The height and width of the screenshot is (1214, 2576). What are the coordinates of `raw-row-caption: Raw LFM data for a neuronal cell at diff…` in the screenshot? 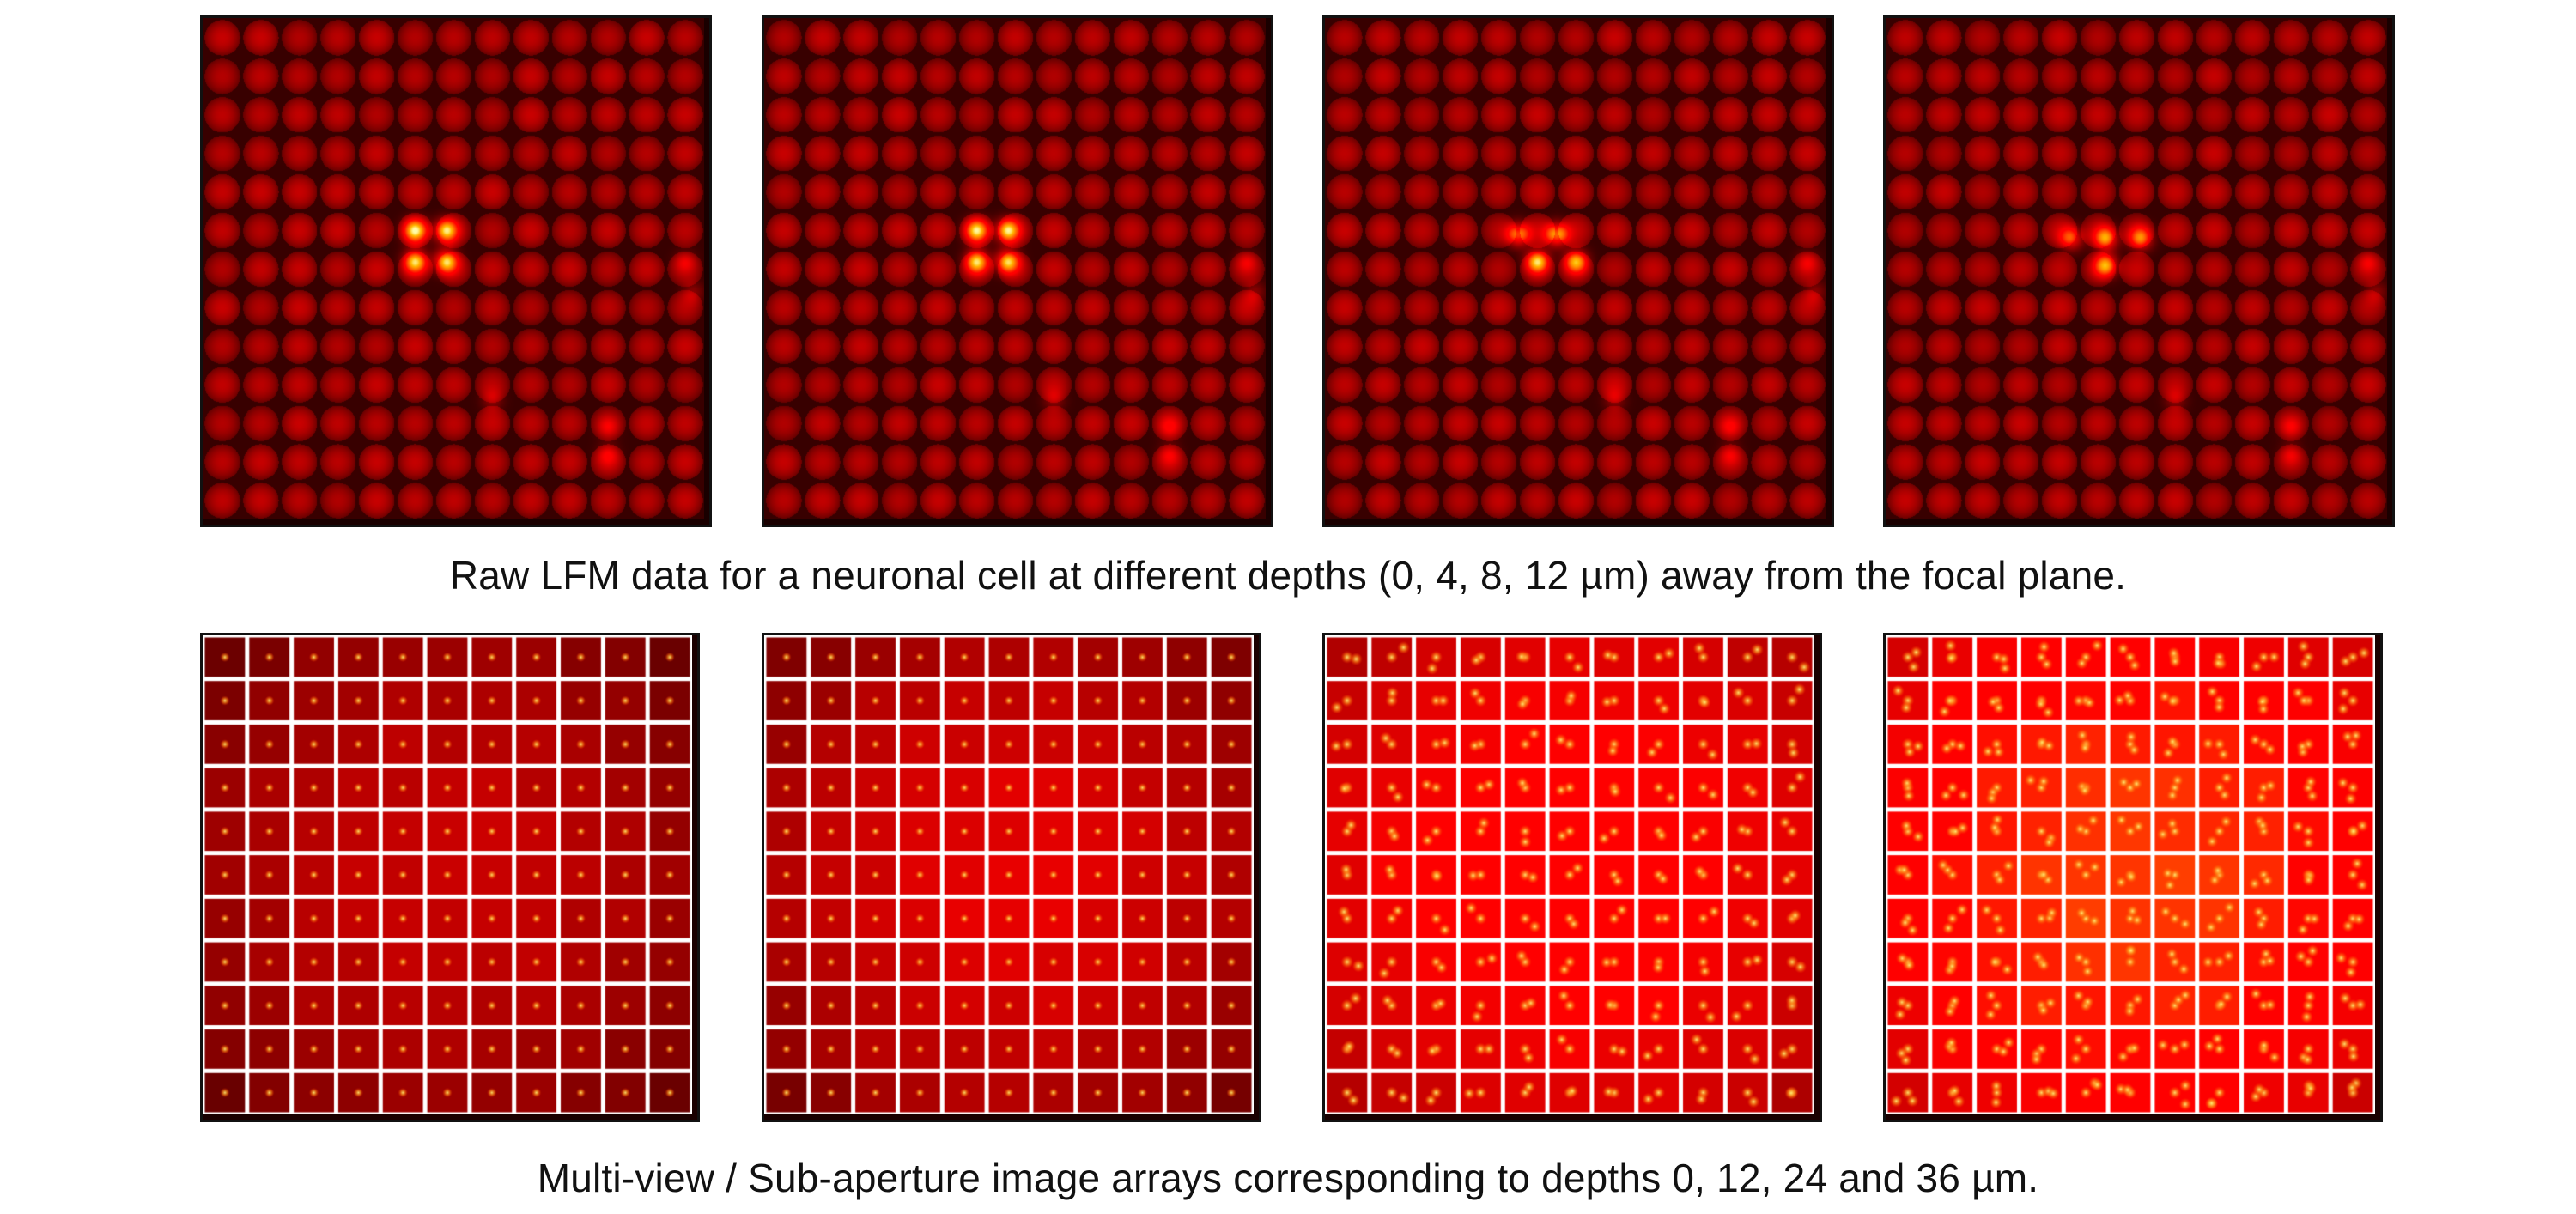 It's located at (1288, 576).